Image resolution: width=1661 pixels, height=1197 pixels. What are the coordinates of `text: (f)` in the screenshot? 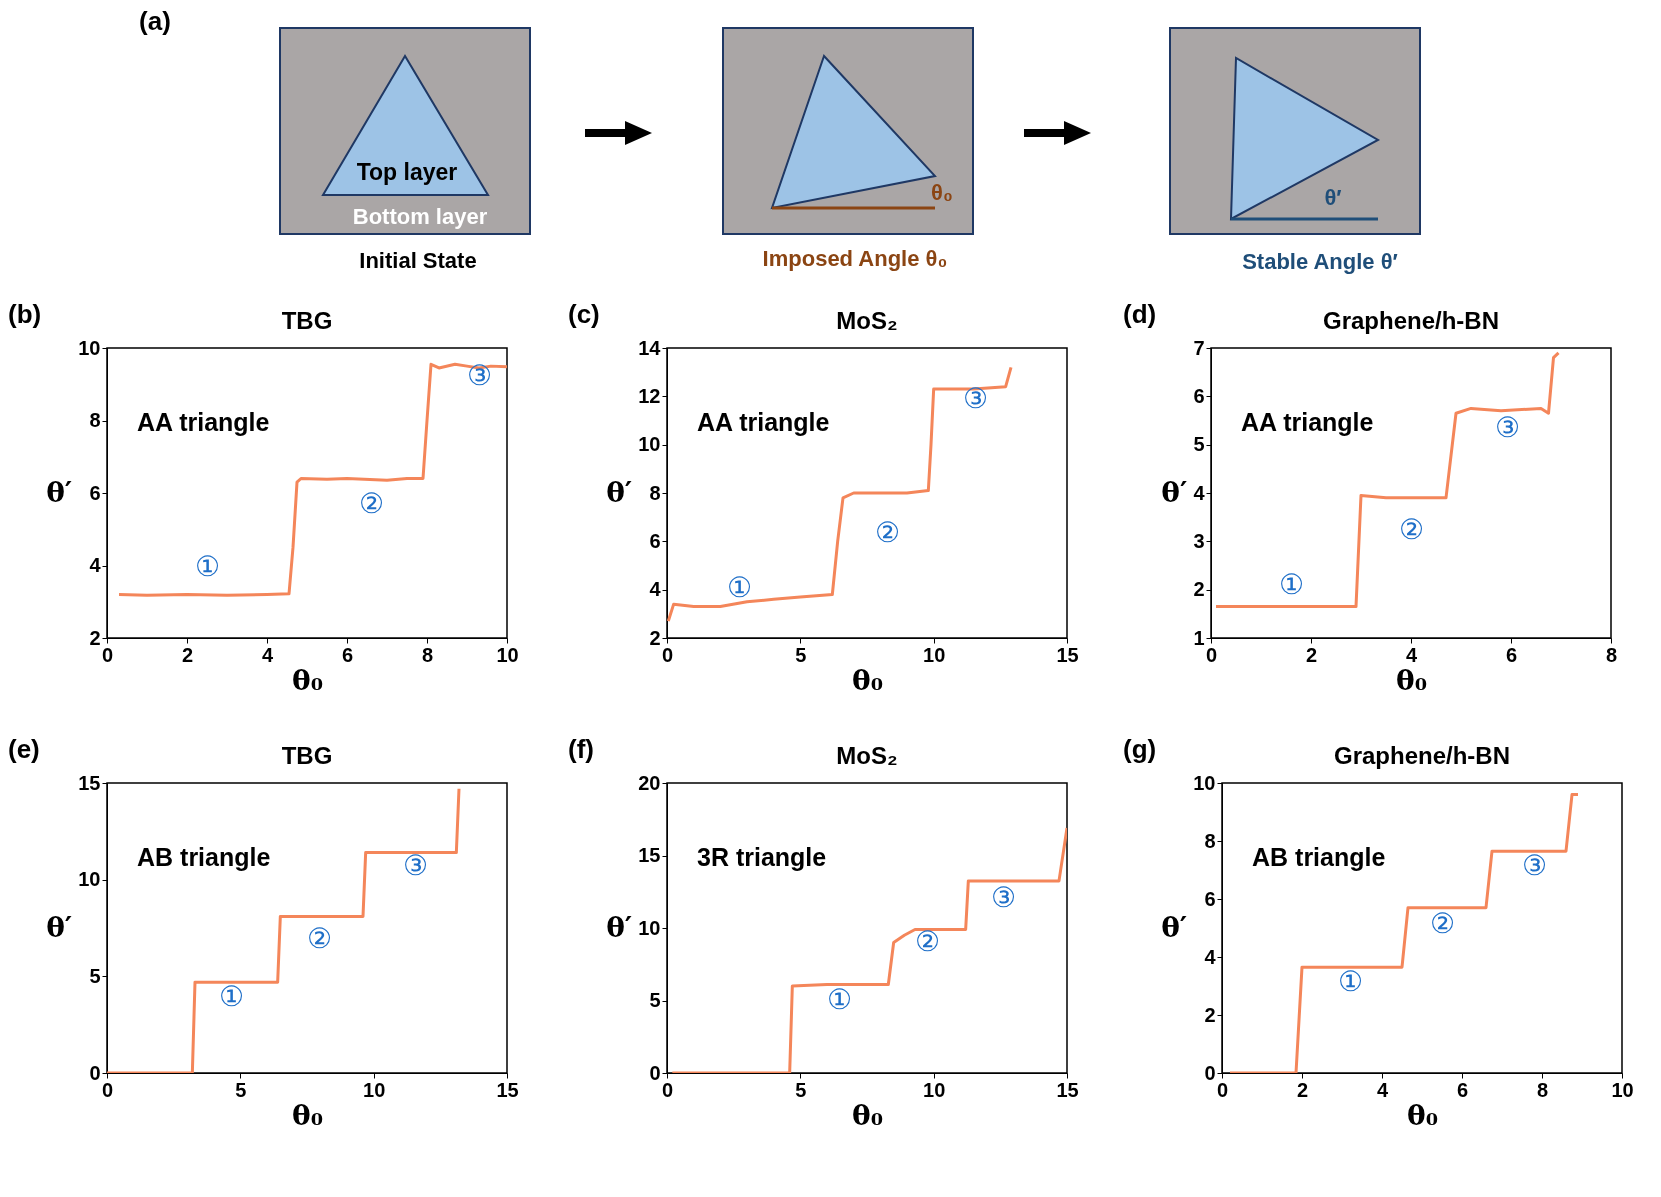 It's located at (581, 749).